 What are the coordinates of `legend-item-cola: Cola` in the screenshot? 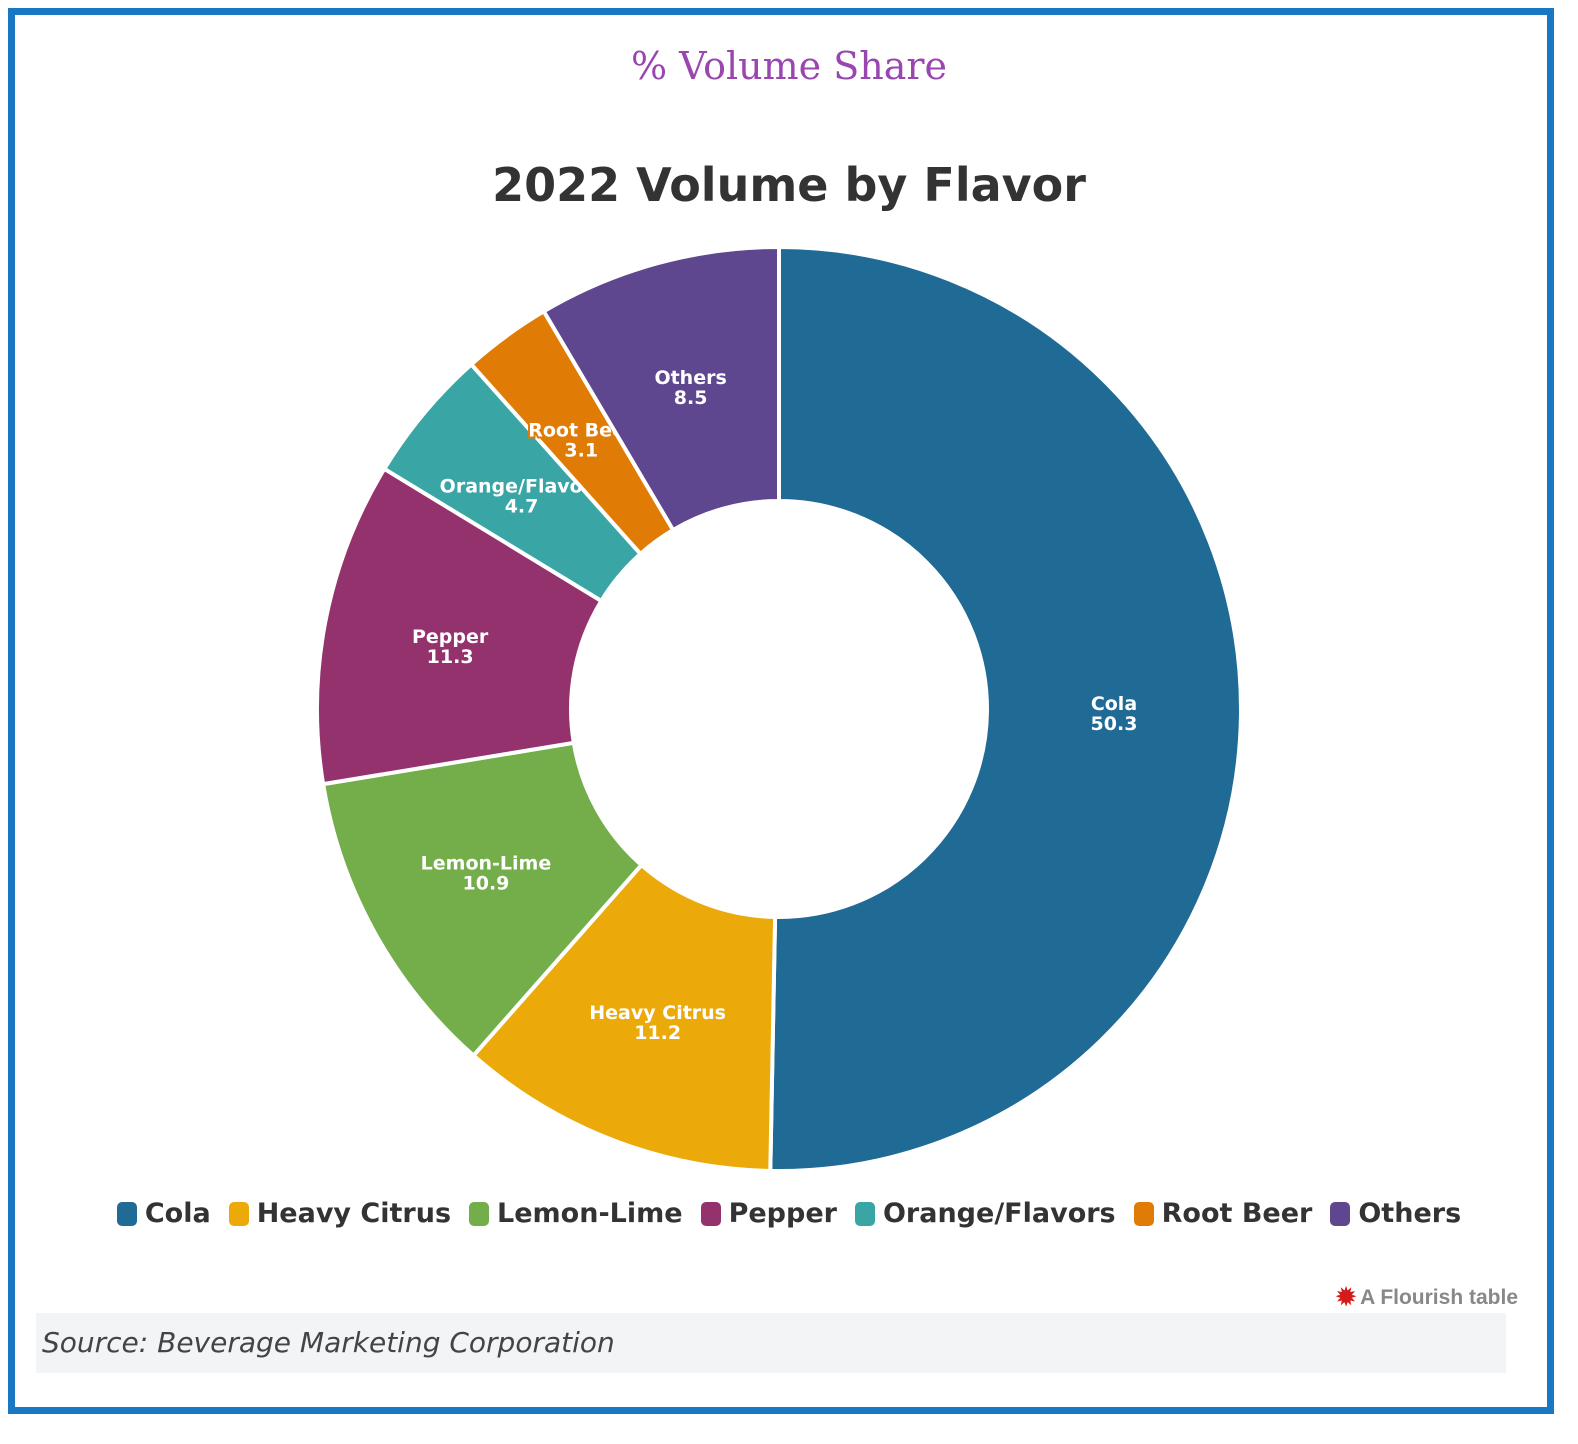 It's located at (163, 1213).